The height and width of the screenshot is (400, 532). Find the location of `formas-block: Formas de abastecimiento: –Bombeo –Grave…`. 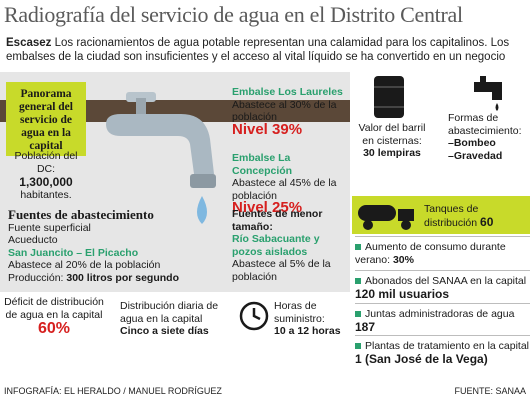

formas-block: Formas de abastecimiento: –Bombeo –Grave… is located at coordinates (489, 137).